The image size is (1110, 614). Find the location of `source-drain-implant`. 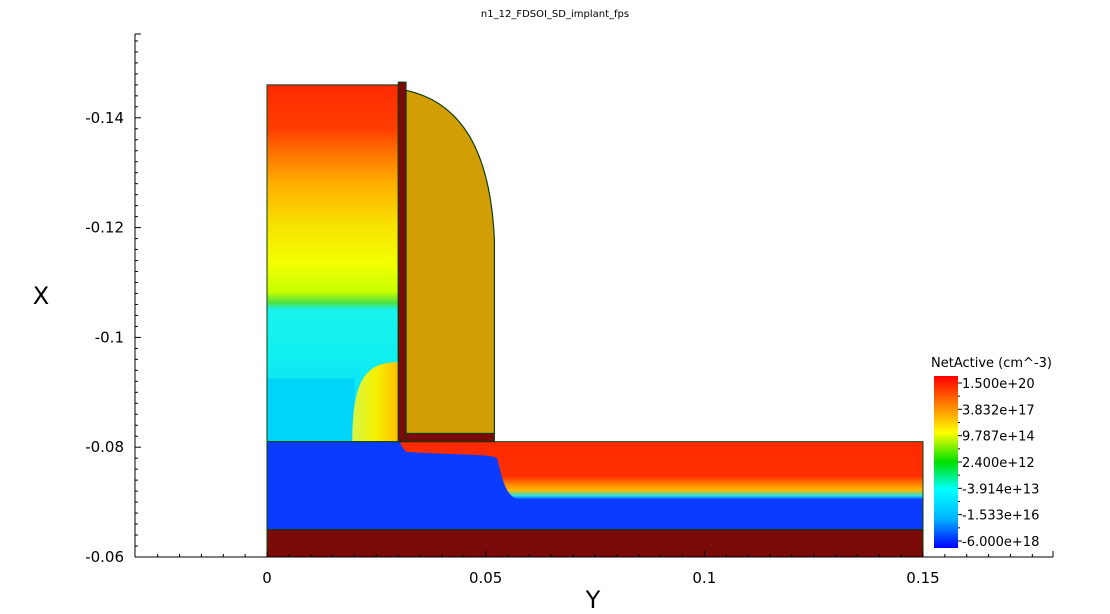

source-drain-implant is located at coordinates (661, 470).